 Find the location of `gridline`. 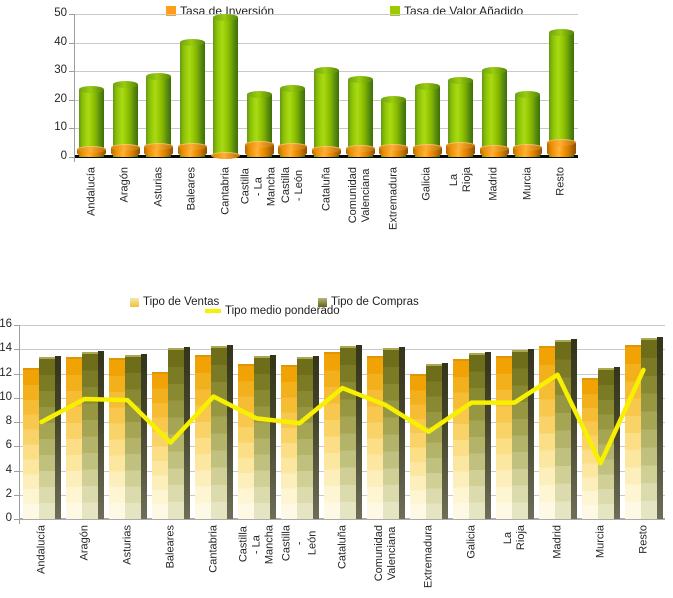

gridline is located at coordinates (326, 43).